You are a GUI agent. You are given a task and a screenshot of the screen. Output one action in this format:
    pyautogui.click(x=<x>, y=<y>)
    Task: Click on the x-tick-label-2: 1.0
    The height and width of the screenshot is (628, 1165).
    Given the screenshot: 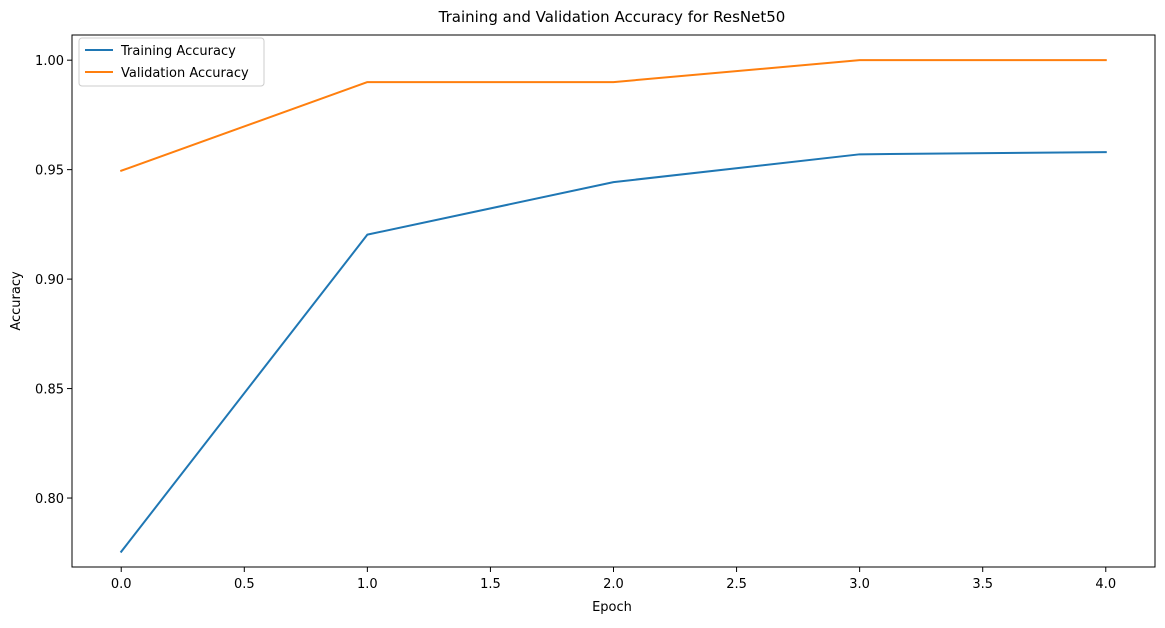 What is the action you would take?
    pyautogui.click(x=367, y=584)
    